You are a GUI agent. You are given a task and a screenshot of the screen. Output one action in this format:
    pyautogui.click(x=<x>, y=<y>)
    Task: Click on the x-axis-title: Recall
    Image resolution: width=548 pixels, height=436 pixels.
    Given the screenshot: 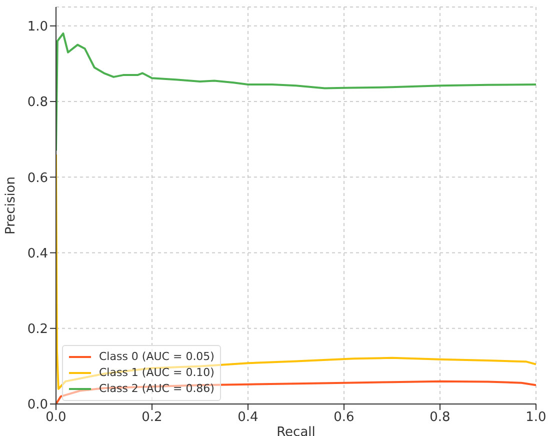 What is the action you would take?
    pyautogui.click(x=296, y=430)
    